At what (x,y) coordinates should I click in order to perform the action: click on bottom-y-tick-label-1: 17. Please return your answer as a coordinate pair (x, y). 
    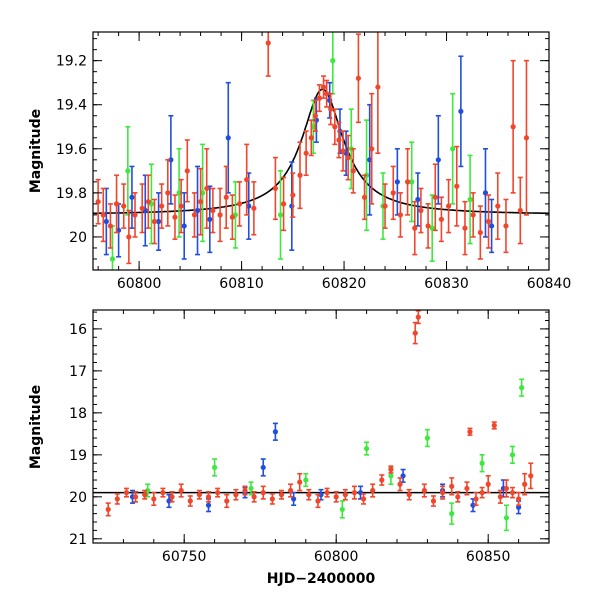
    Looking at the image, I should click on (78, 372).